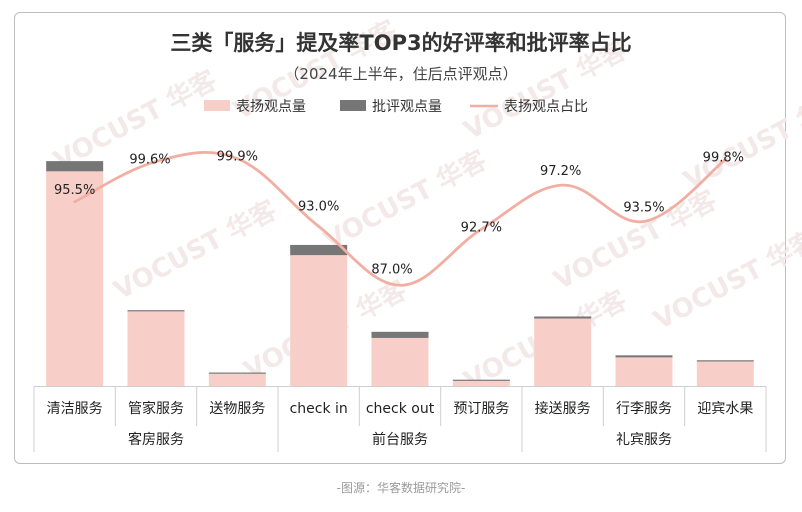 This screenshot has width=802, height=512. What do you see at coordinates (156, 408) in the screenshot?
I see `x-tick-label: 管家服务` at bounding box center [156, 408].